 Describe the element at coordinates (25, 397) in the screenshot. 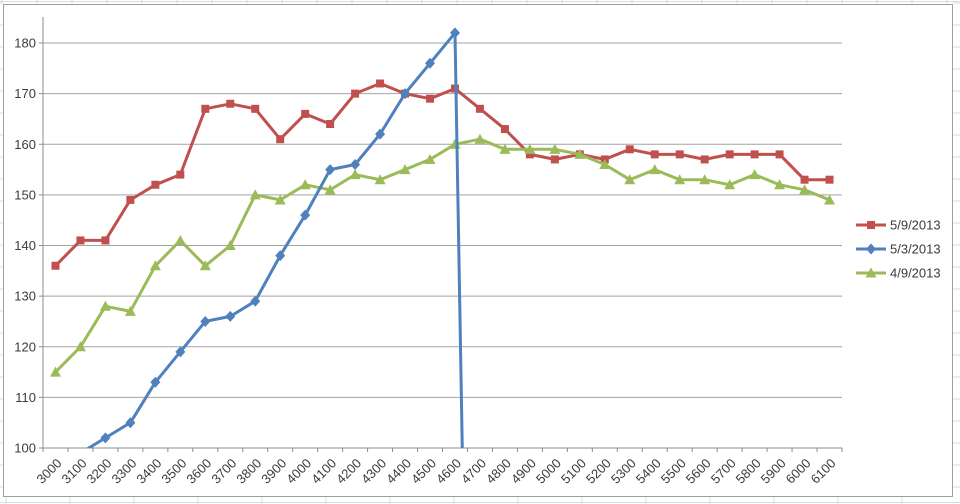

I see `y-axis-tick-label: 110` at that location.